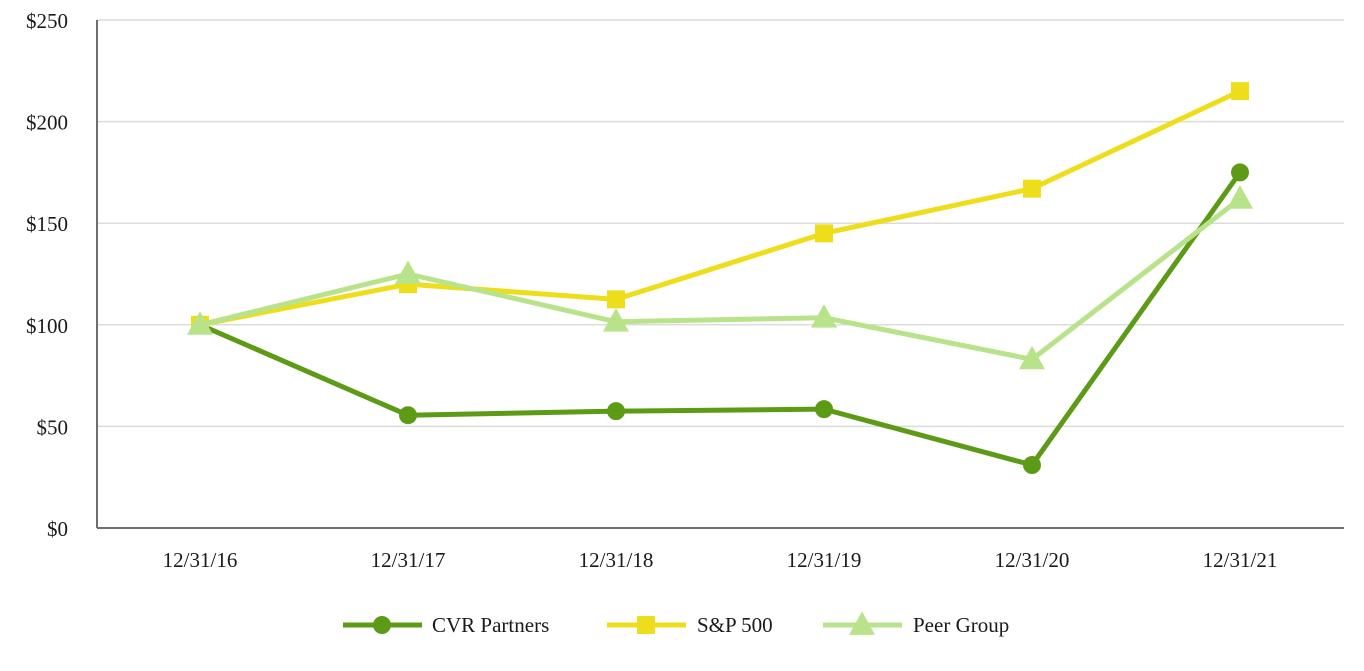 This screenshot has height=671, width=1364. Describe the element at coordinates (53, 427) in the screenshot. I see `y-tick-label: $50` at that location.